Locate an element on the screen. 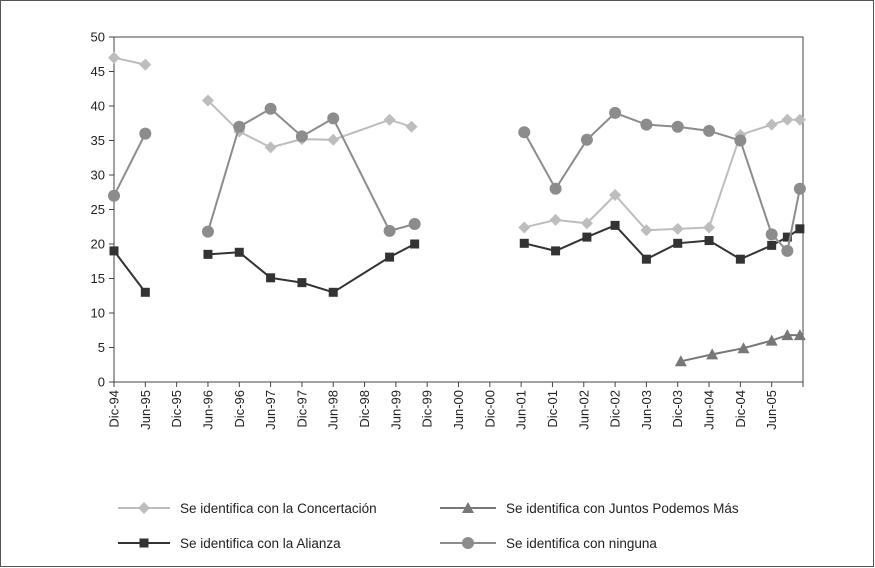  y-tick-label: 0 is located at coordinates (101, 382).